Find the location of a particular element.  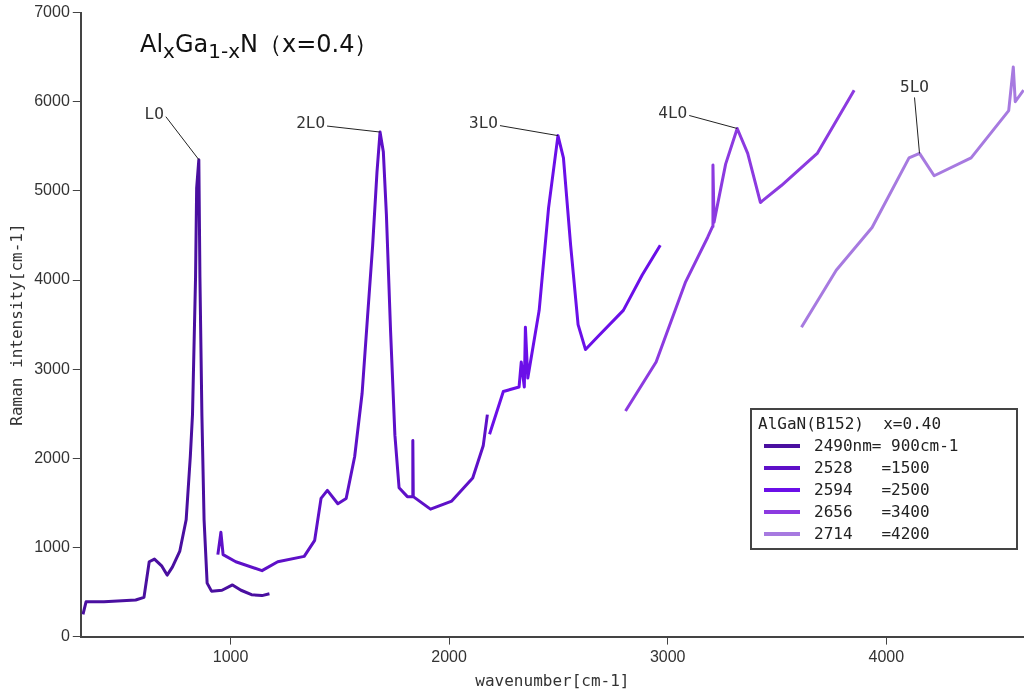

y-tick-label: 4000 is located at coordinates (52, 279).